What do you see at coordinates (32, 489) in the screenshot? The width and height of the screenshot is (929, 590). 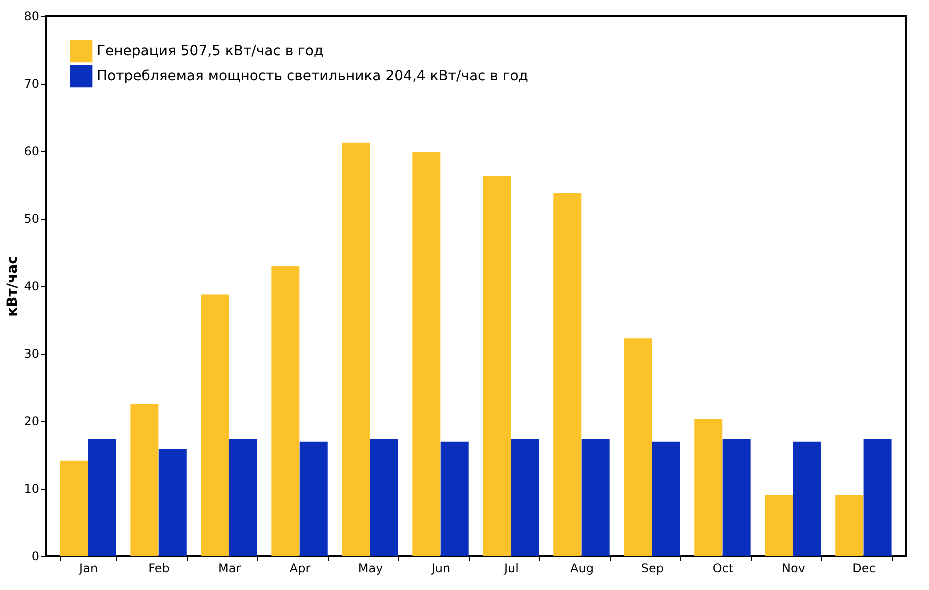 I see `y-tick-label: 10` at bounding box center [32, 489].